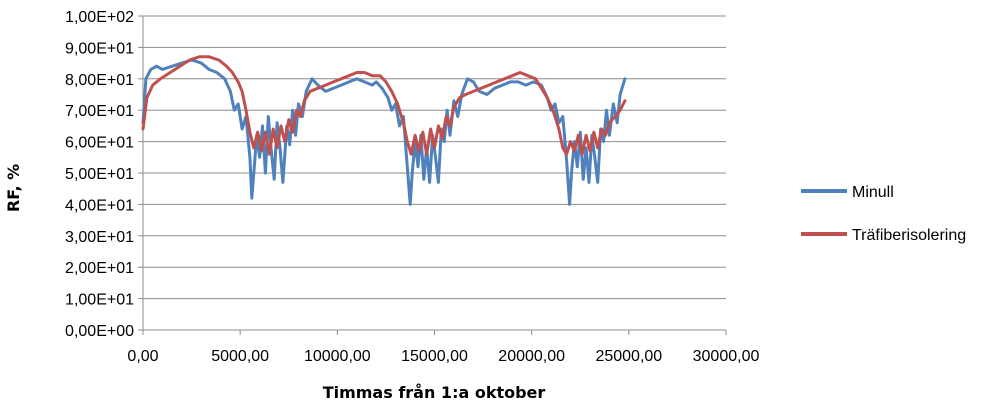  Describe the element at coordinates (99, 143) in the screenshot. I see `y-tick-label-6: 6,00E+01` at that location.